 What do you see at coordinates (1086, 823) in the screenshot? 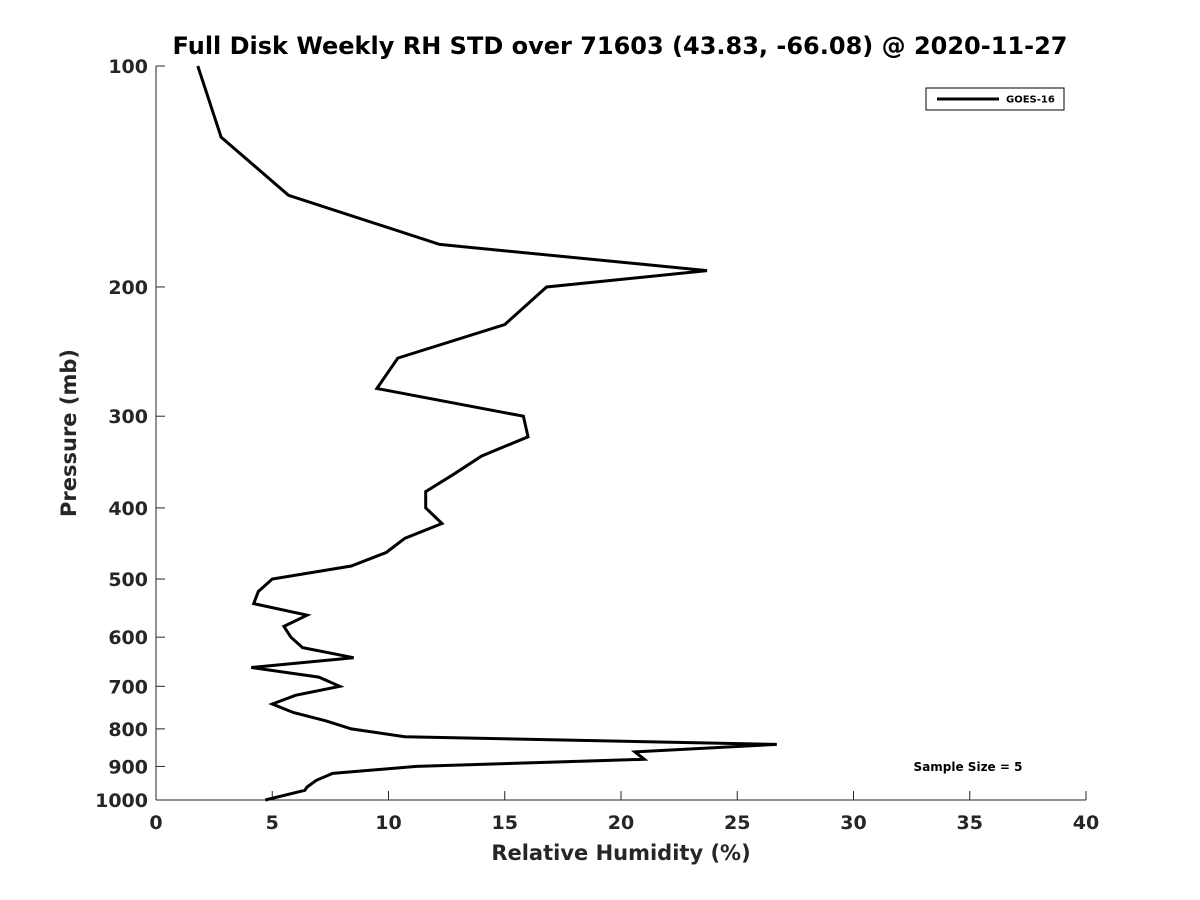
I see `x-tick-label: 40` at bounding box center [1086, 823].